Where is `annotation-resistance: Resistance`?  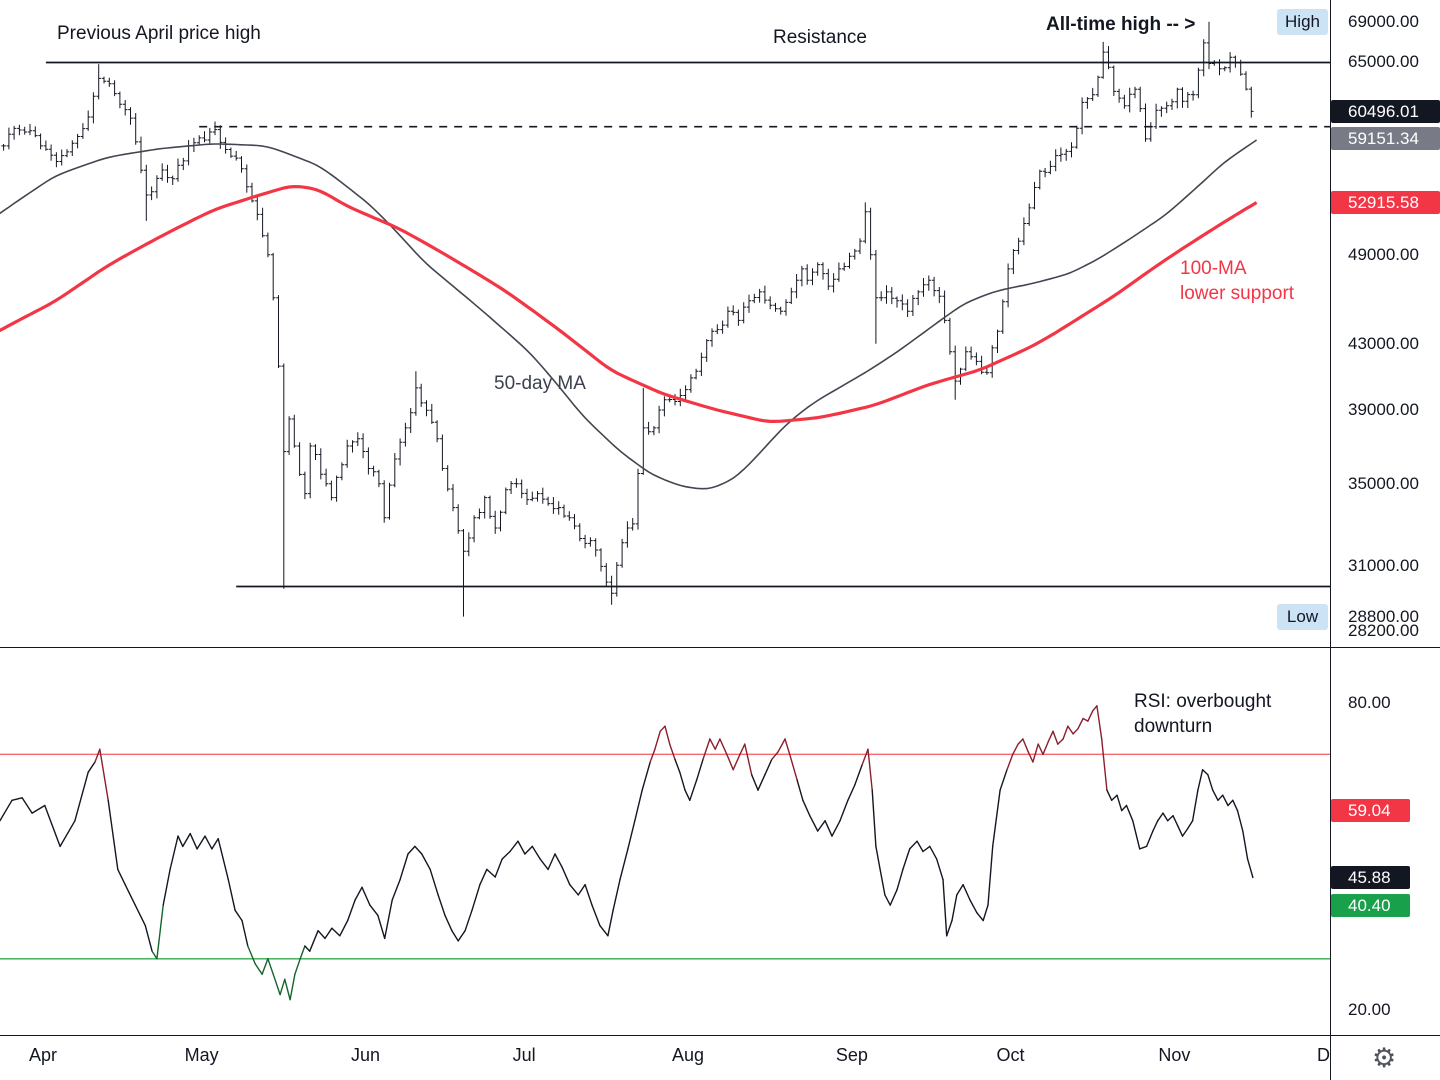
annotation-resistance: Resistance is located at coordinates (820, 37).